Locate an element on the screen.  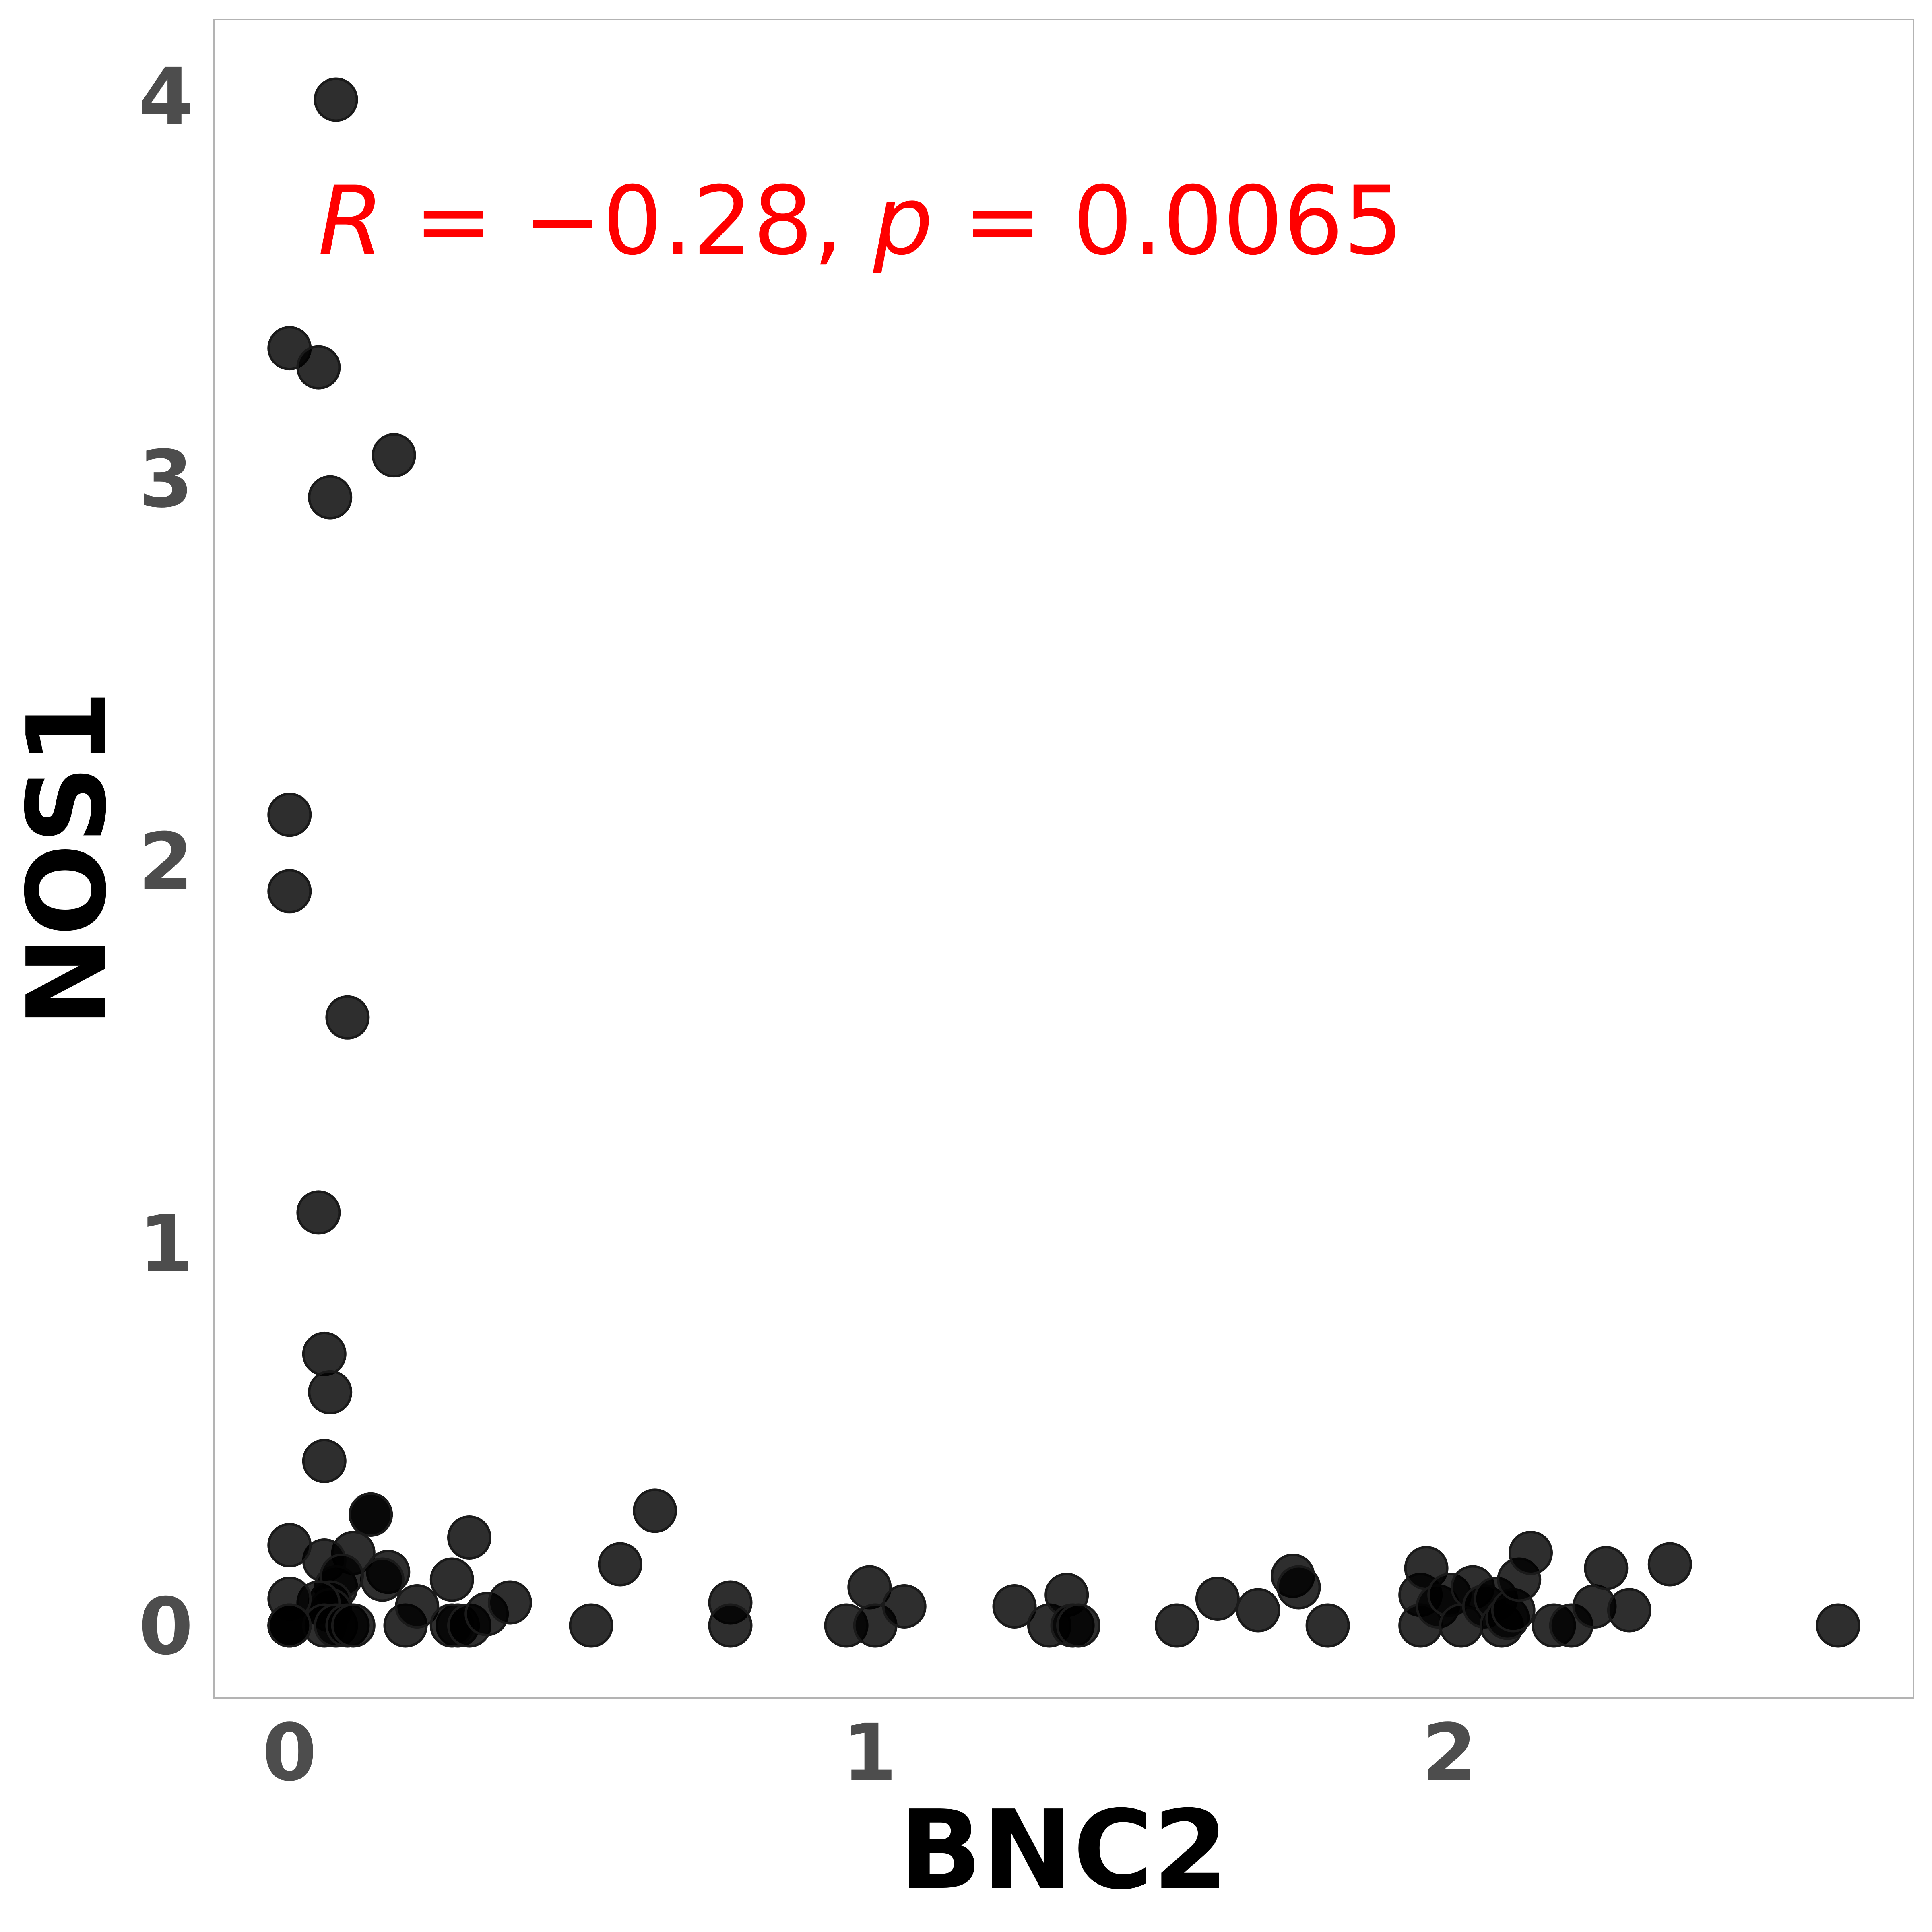
y-tick-label: 0 is located at coordinates (165, 1626).